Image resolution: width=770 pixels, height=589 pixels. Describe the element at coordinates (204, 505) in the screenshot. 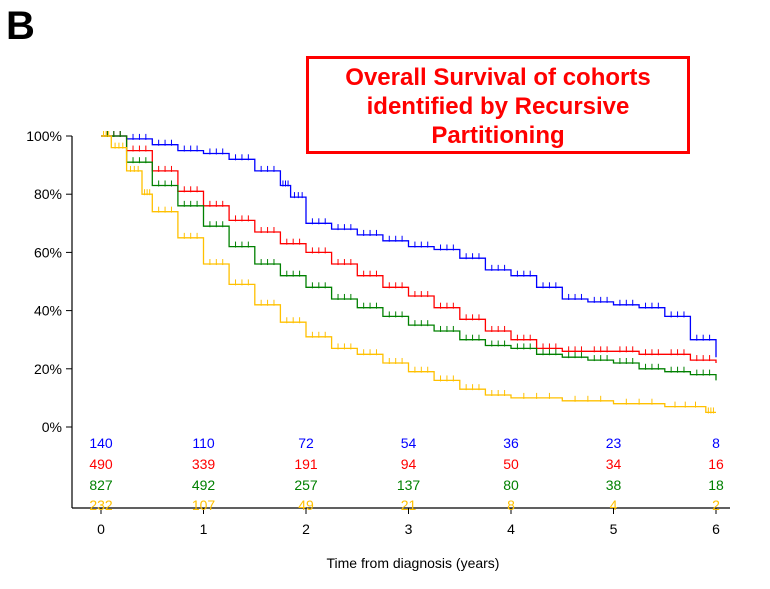

I see `at-risk-count: 107` at that location.